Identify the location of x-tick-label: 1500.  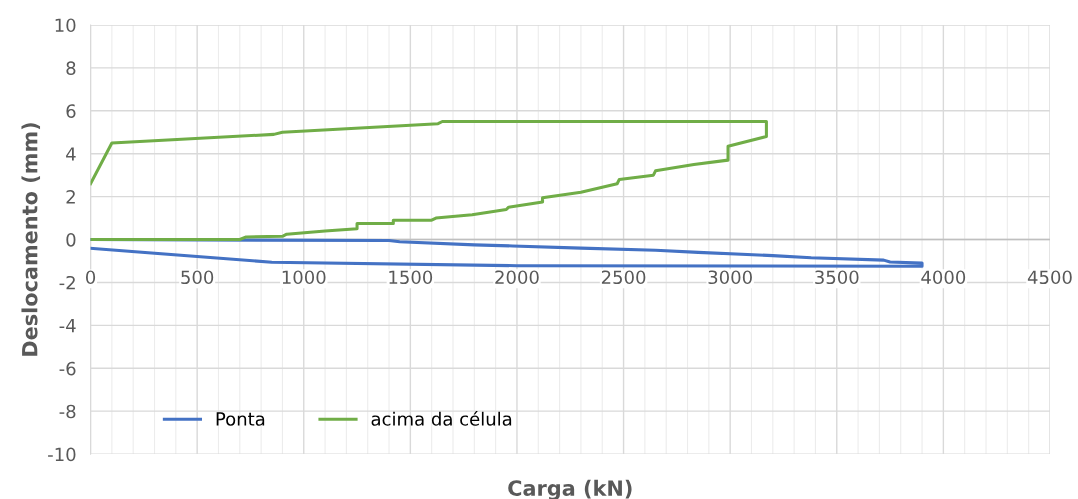
(411, 277).